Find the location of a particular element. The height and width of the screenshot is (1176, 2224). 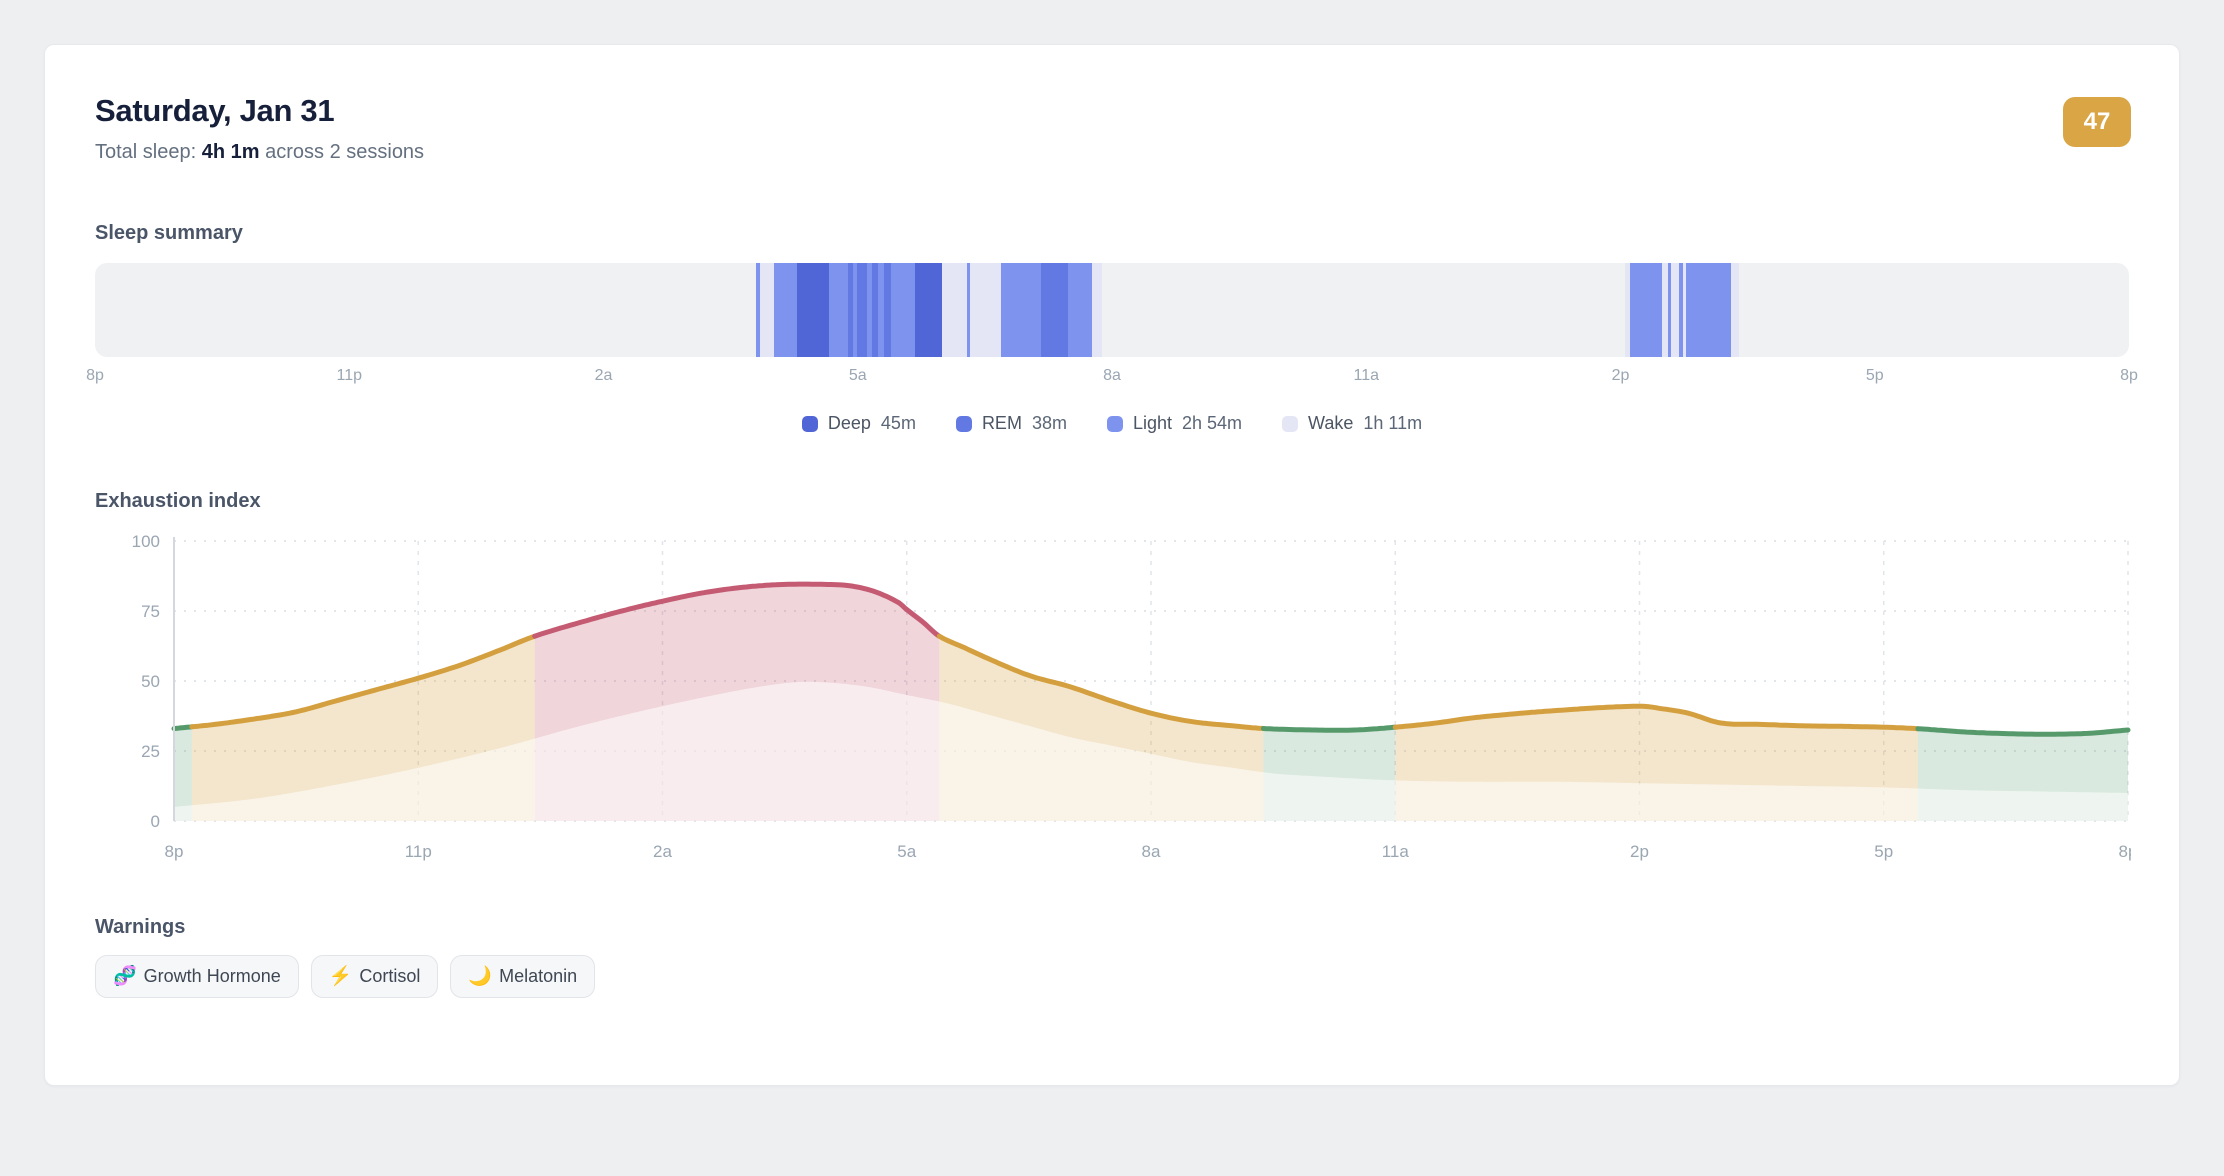

x-tick-label: 5a is located at coordinates (906, 851).